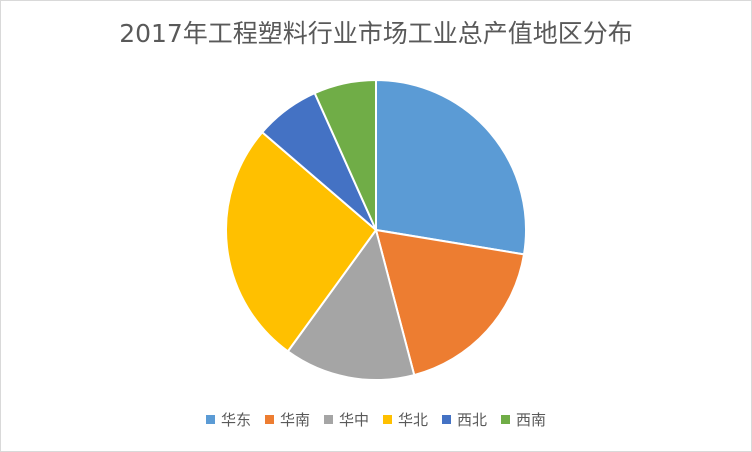  What do you see at coordinates (376, 419) in the screenshot?
I see `legend: 华东 华南 华中 华北 西北 西南` at bounding box center [376, 419].